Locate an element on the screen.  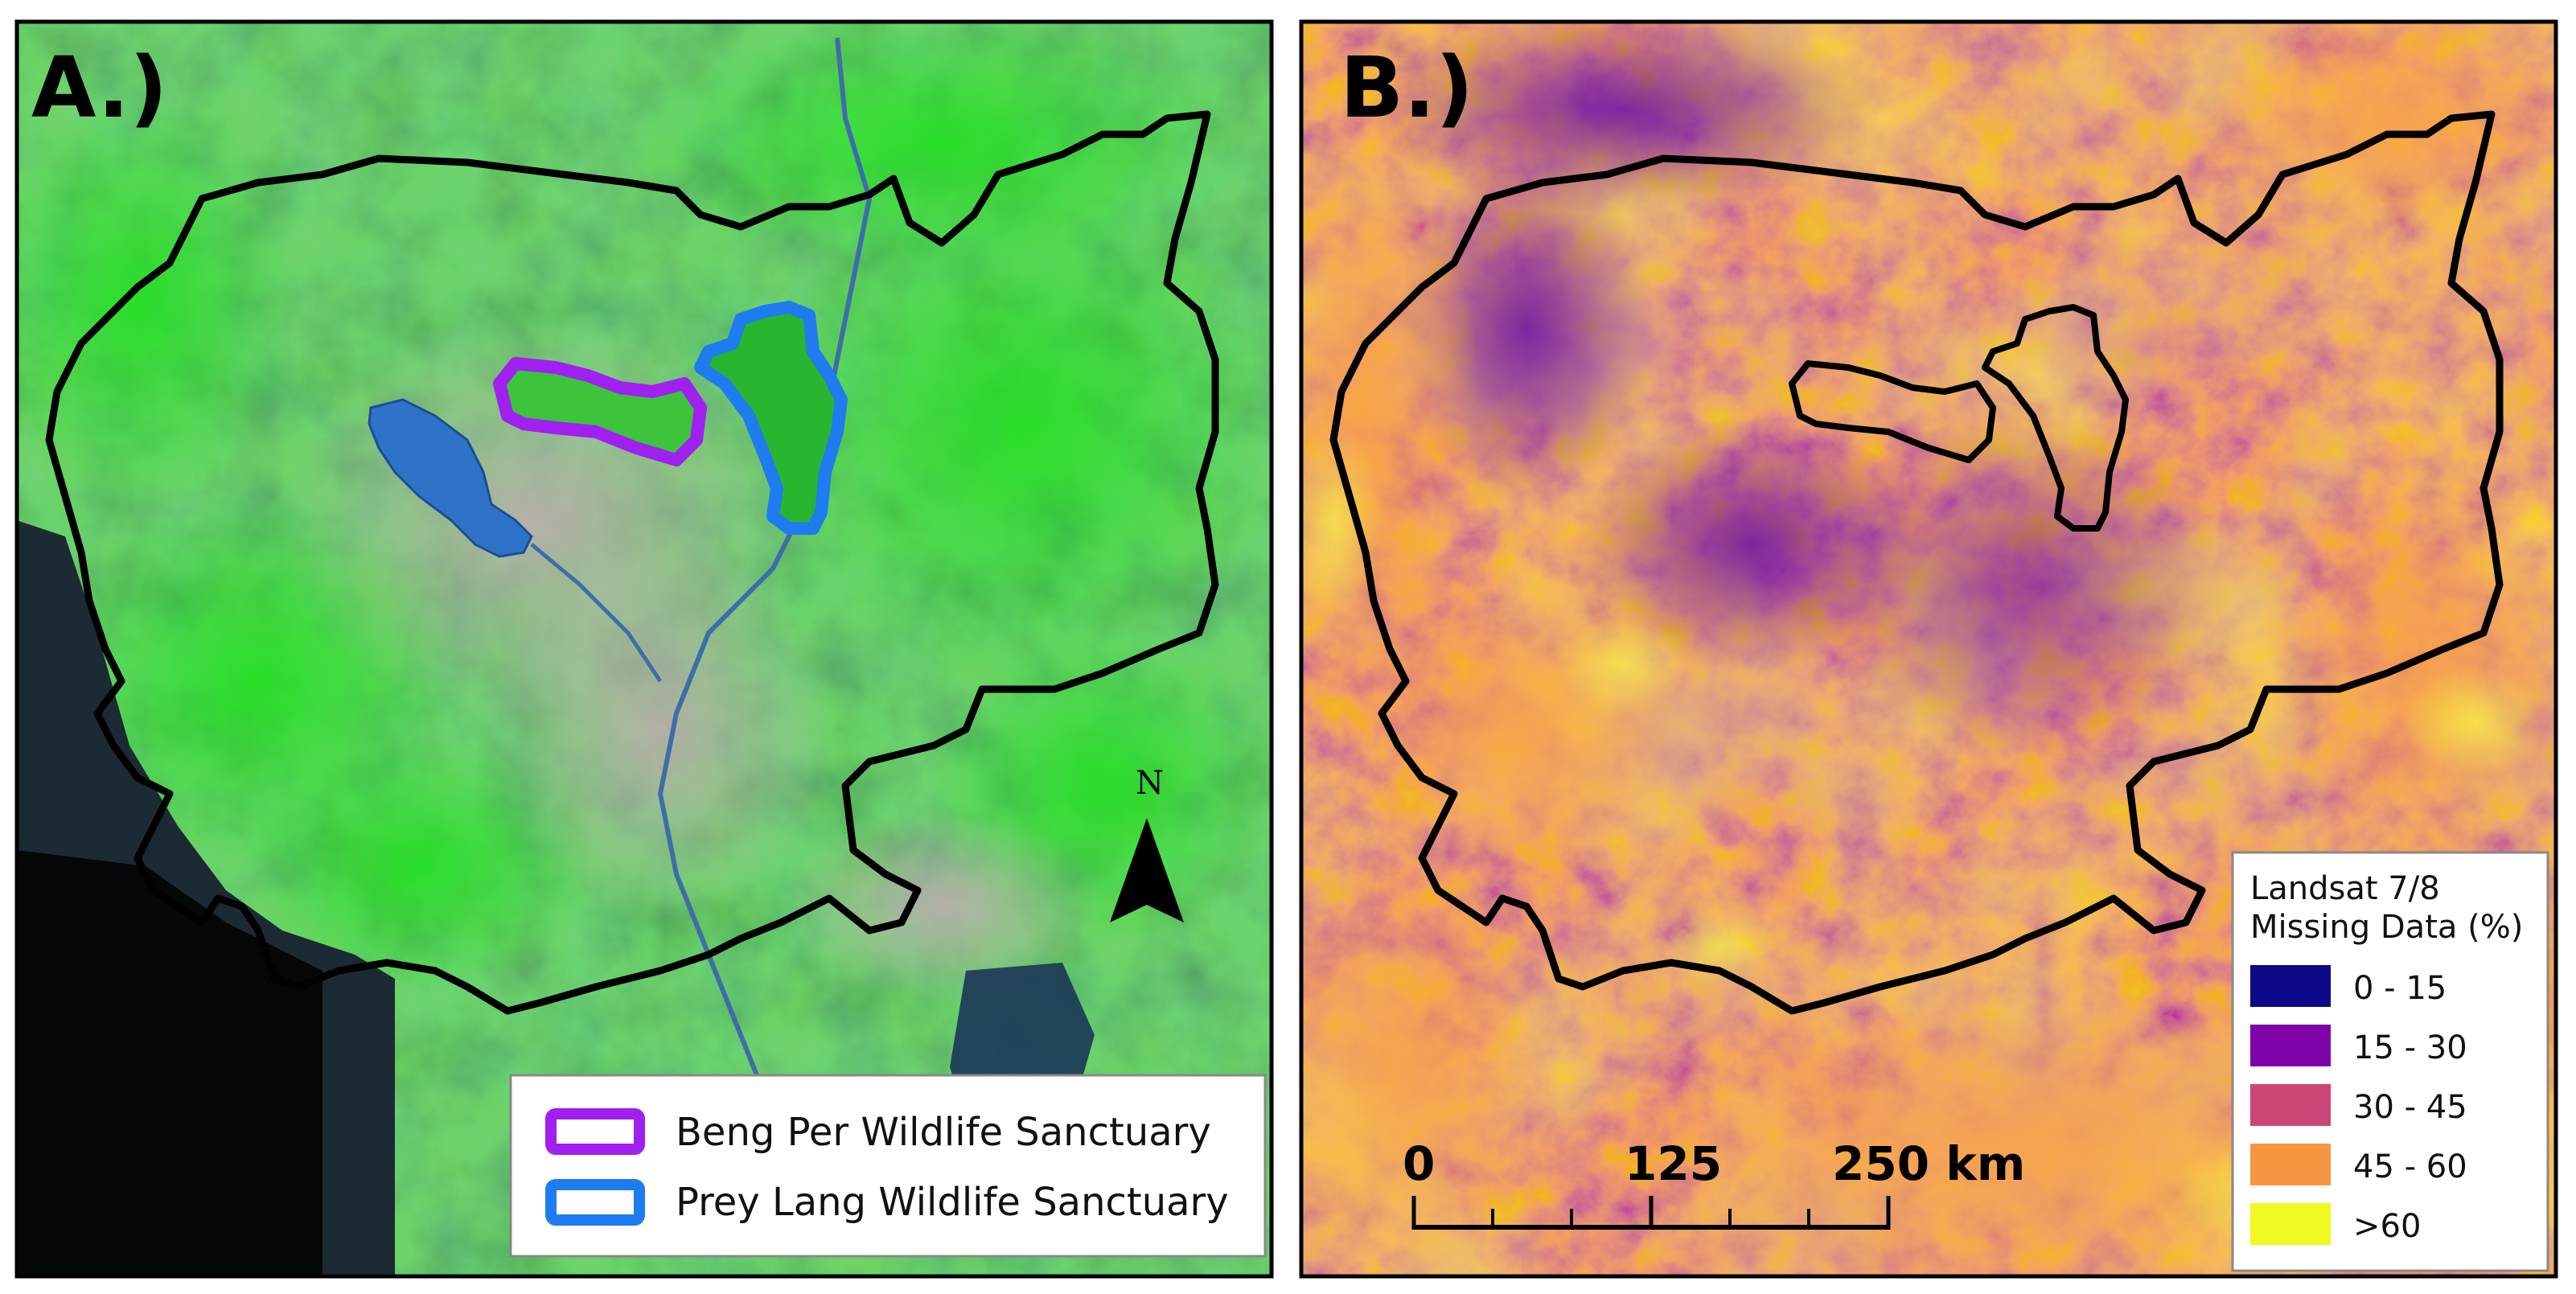
north-arrow: N is located at coordinates (1147, 843).